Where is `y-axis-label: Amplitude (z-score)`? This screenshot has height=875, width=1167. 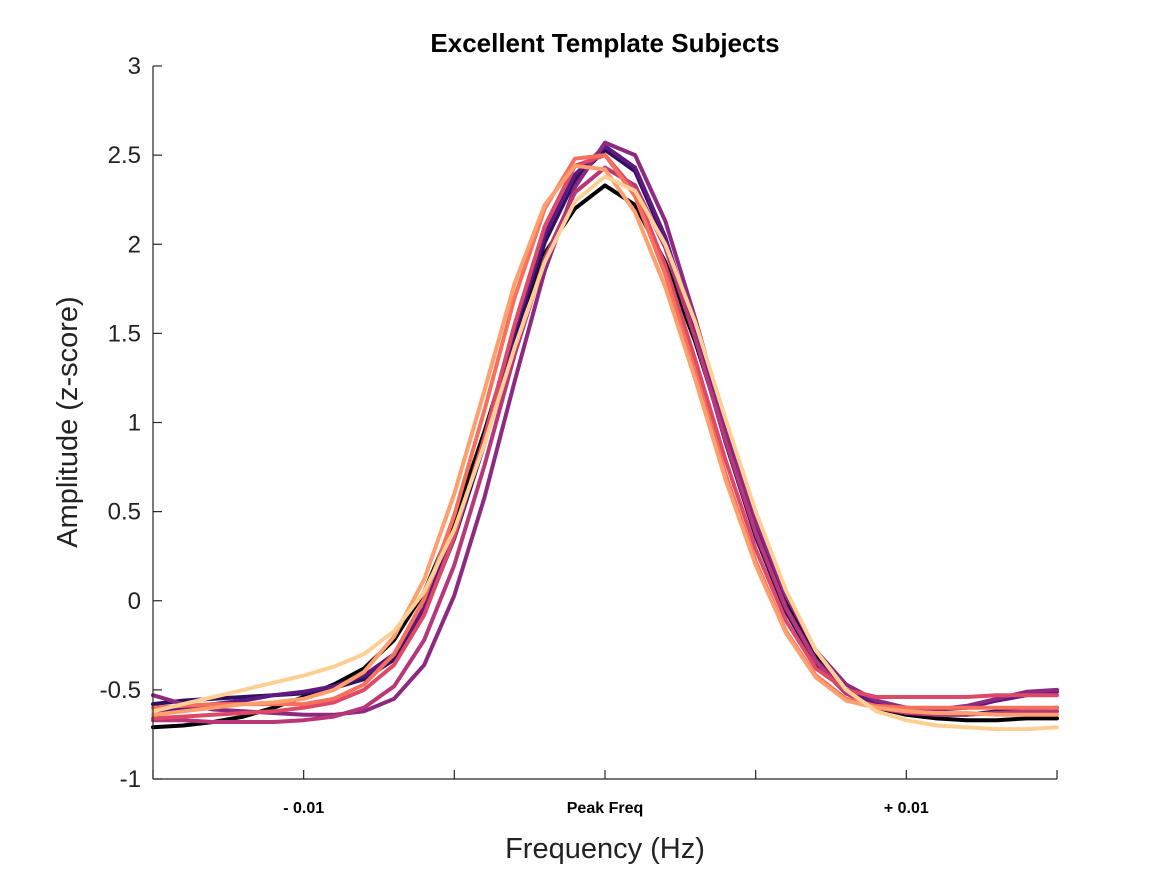
y-axis-label: Amplitude (z-score) is located at coordinates (68, 421).